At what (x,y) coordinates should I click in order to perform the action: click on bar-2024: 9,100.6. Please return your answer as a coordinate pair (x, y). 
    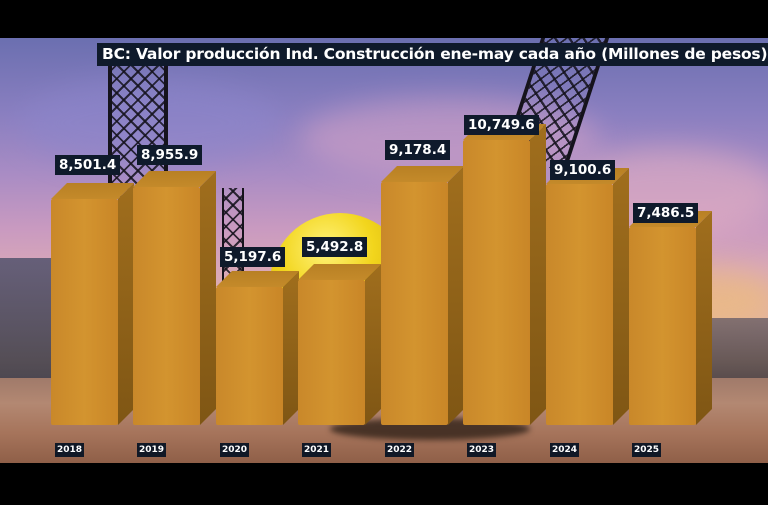
    Looking at the image, I should click on (587, 292).